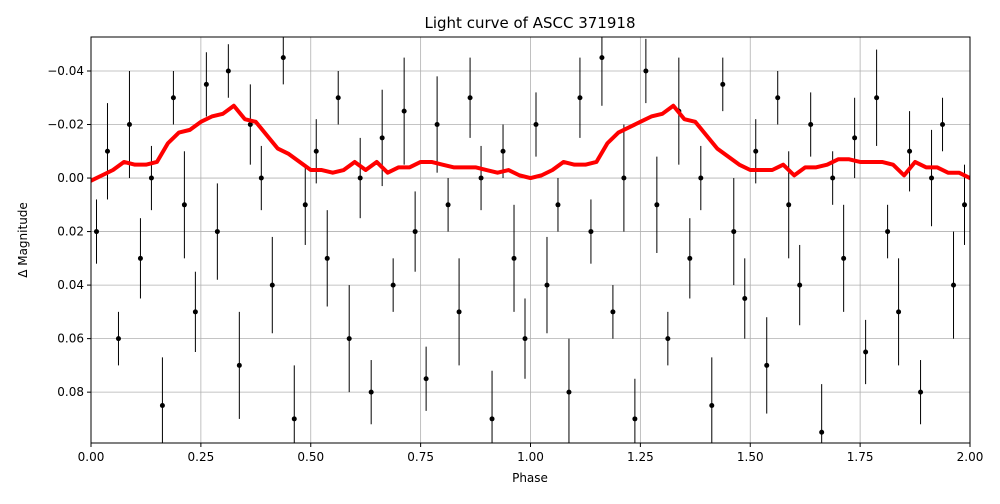 Image resolution: width=1000 pixels, height=504 pixels. Describe the element at coordinates (65, 125) in the screenshot. I see `y-tick-label: −0.02` at that location.